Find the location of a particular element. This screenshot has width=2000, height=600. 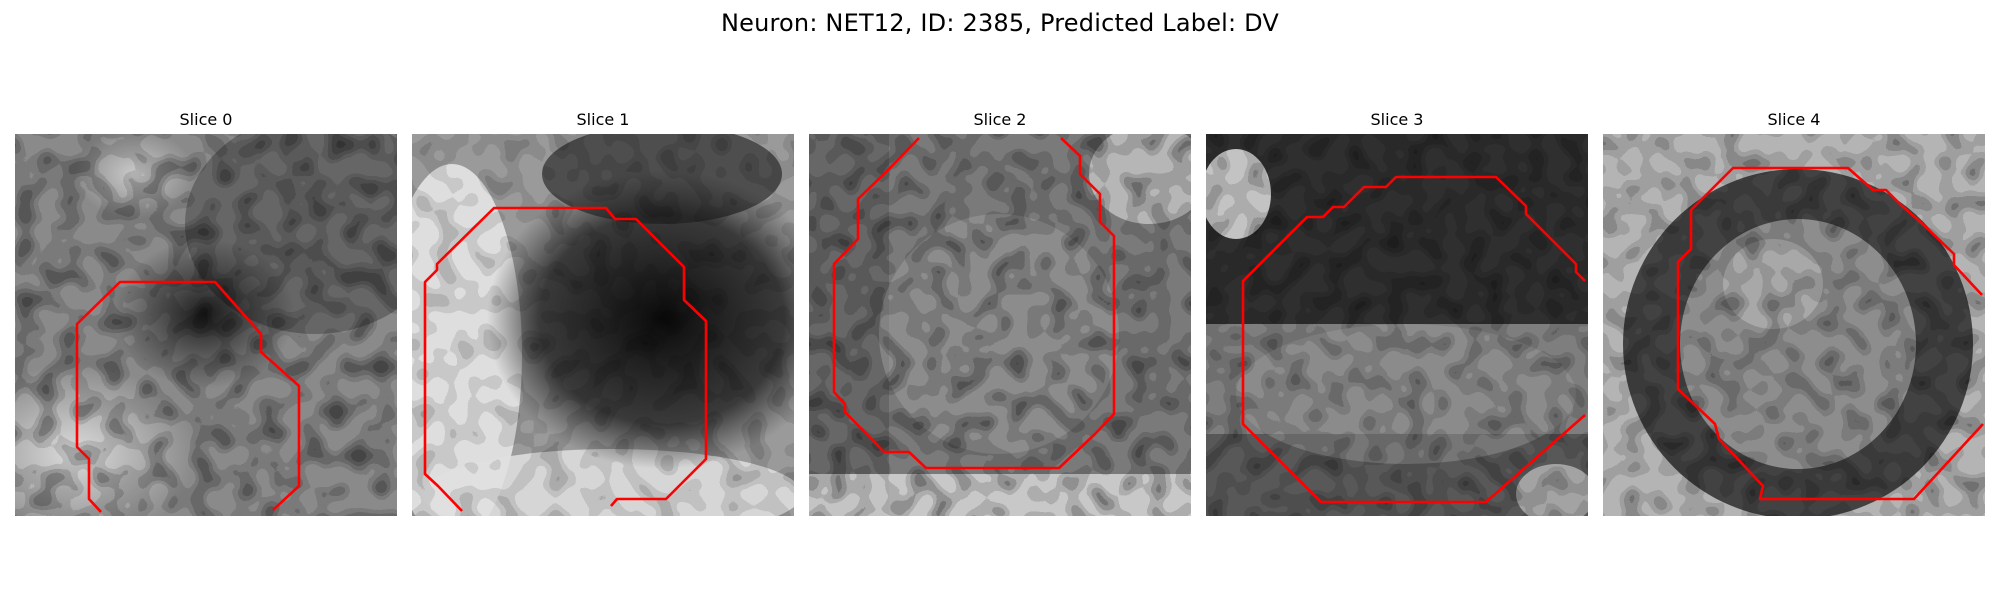

slice-panel-4: Slice 4 is located at coordinates (1794, 312).